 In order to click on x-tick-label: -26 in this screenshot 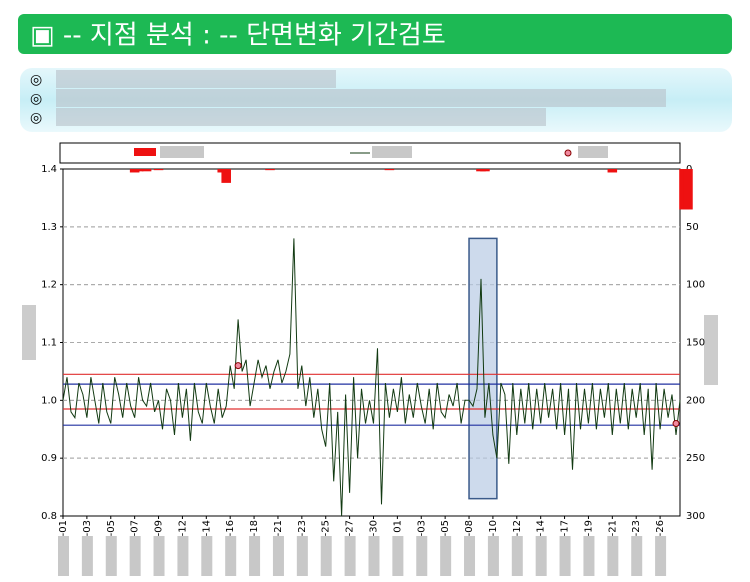, I will do `click(660, 528)`.